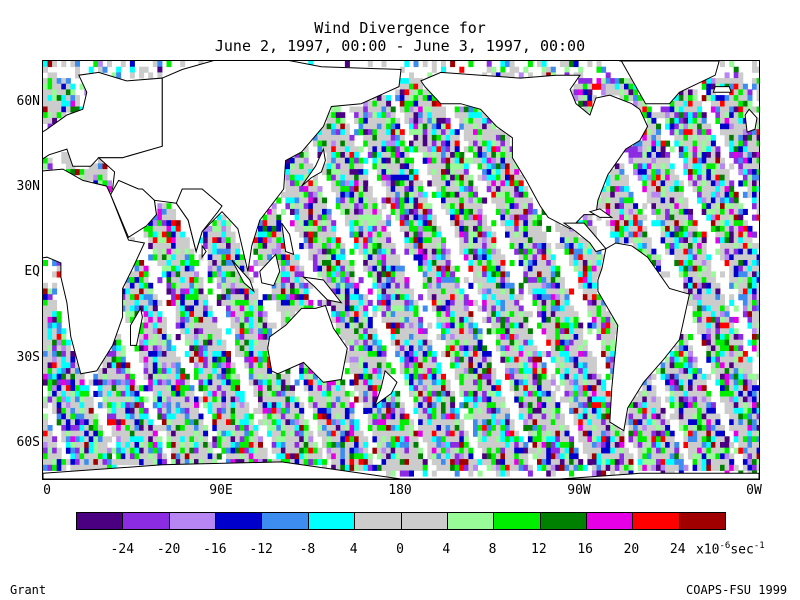 The image size is (800, 600). I want to click on landmass-greenland, so click(669, 83).